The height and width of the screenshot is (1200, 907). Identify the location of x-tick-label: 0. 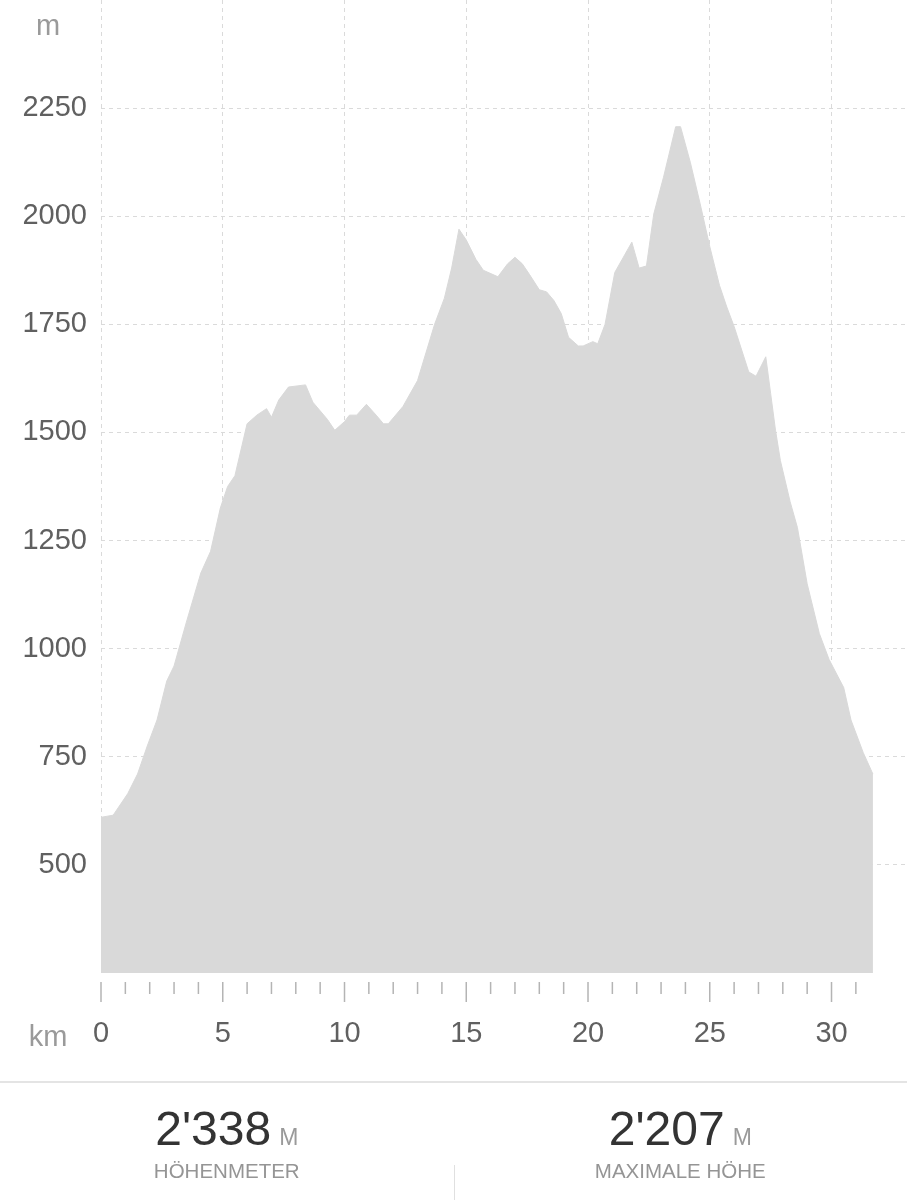
(101, 1032).